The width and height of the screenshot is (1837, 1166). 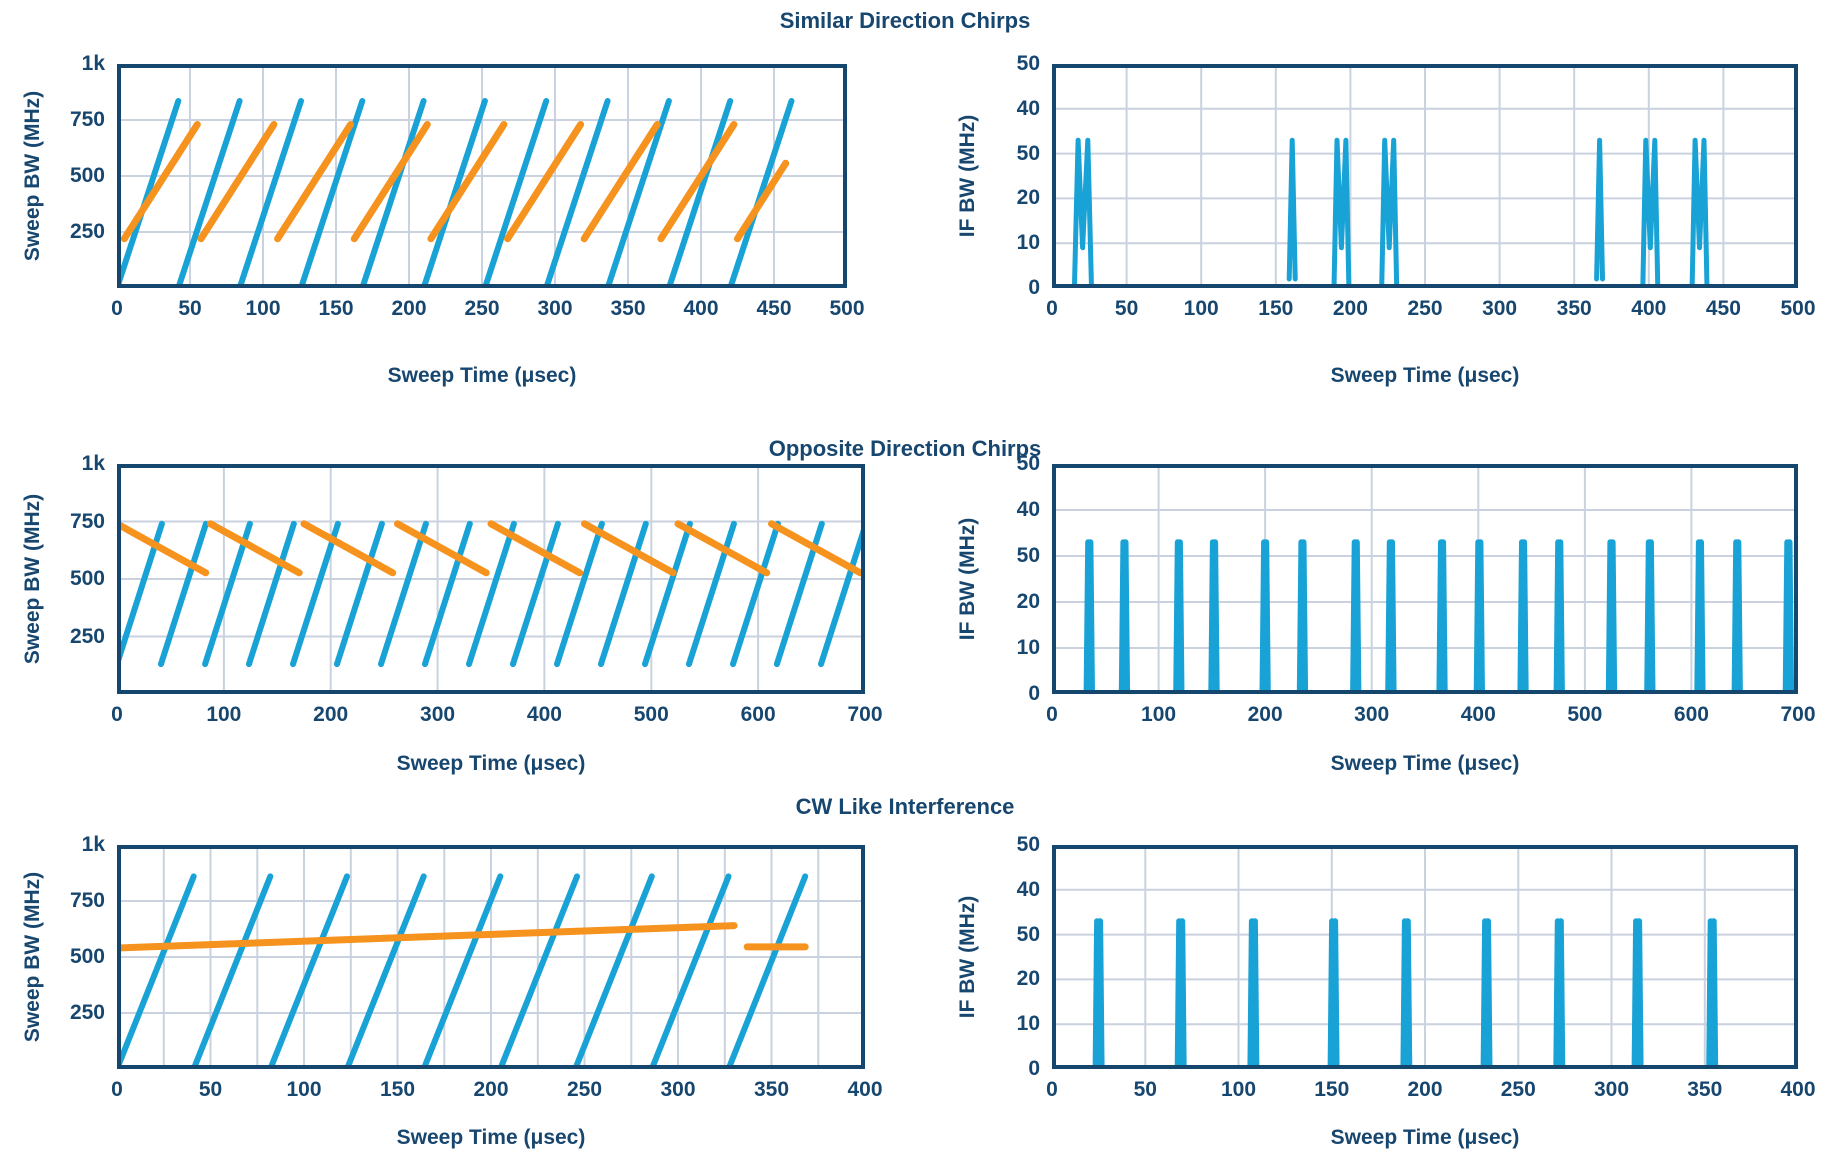 What do you see at coordinates (905, 20) in the screenshot?
I see `row-title-similar: Similar Direction Chirps` at bounding box center [905, 20].